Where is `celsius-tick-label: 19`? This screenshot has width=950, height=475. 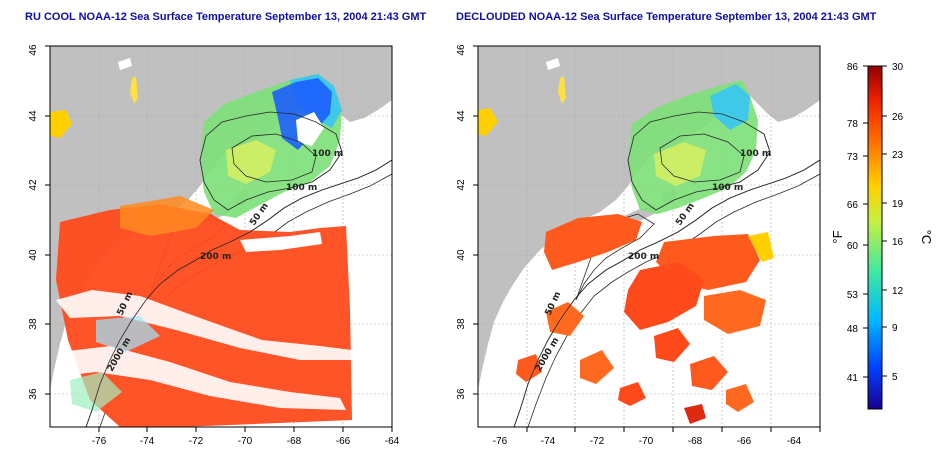
celsius-tick-label: 19 is located at coordinates (898, 204).